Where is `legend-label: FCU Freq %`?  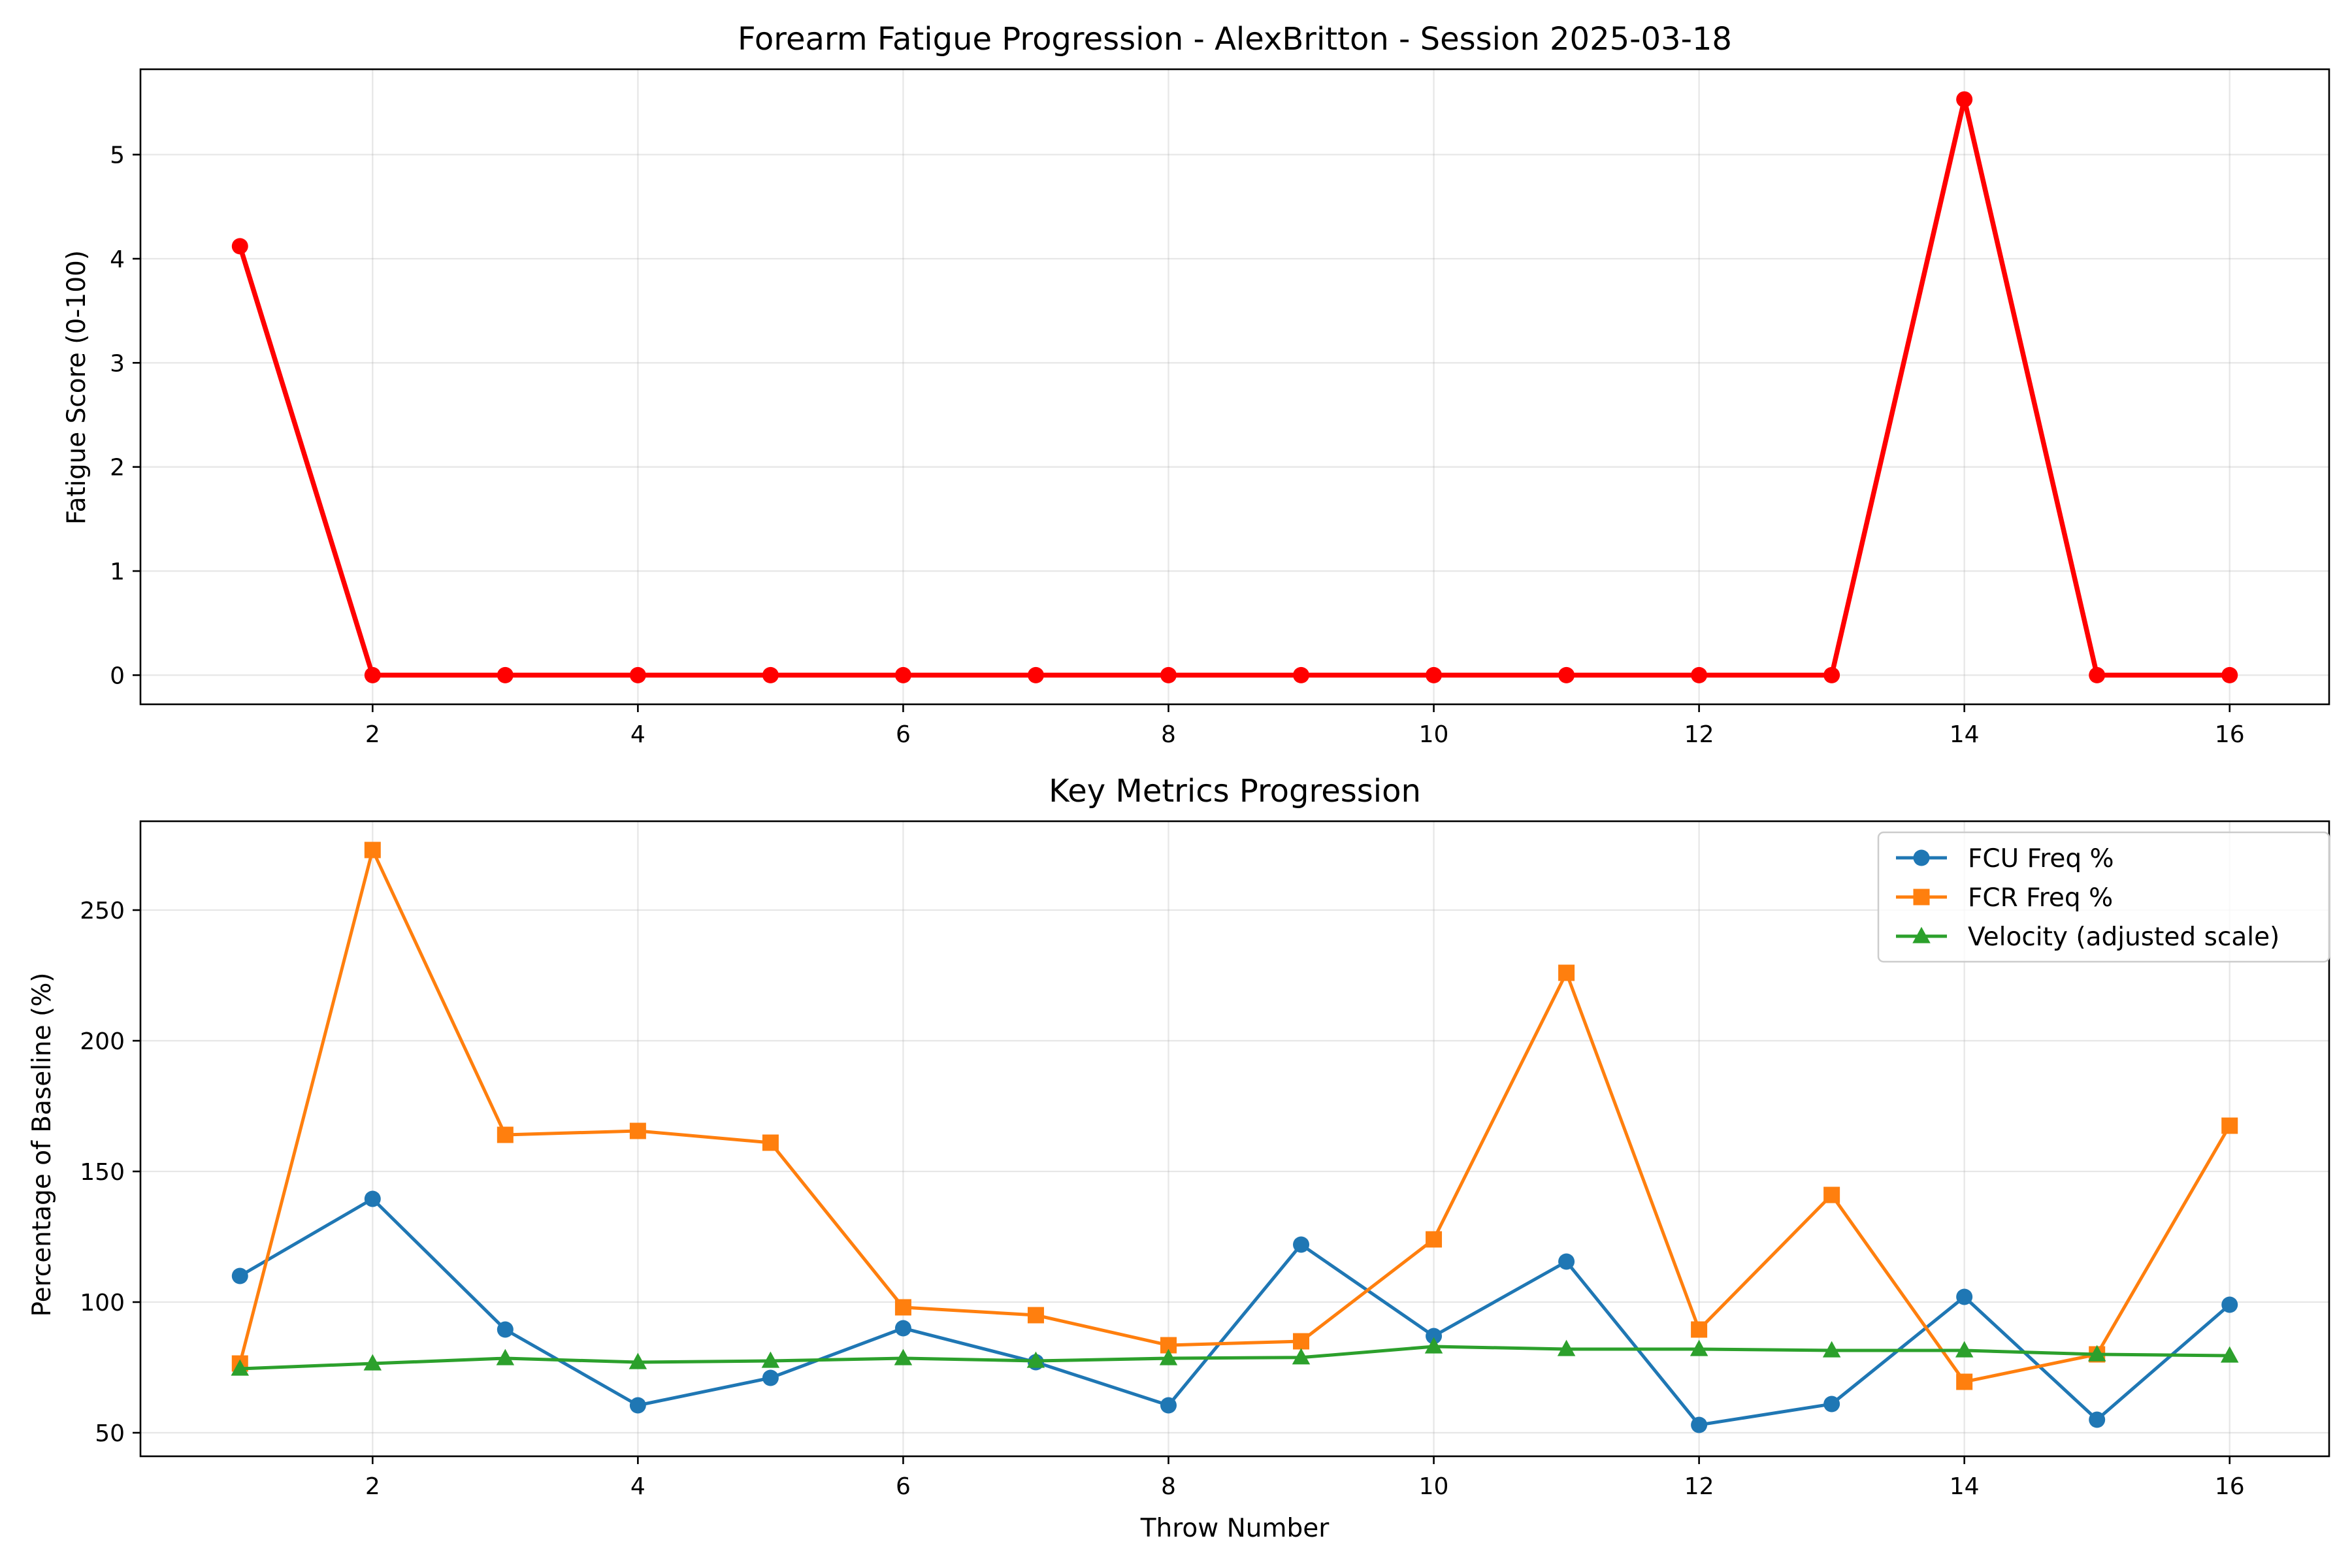
legend-label: FCU Freq % is located at coordinates (2041, 859).